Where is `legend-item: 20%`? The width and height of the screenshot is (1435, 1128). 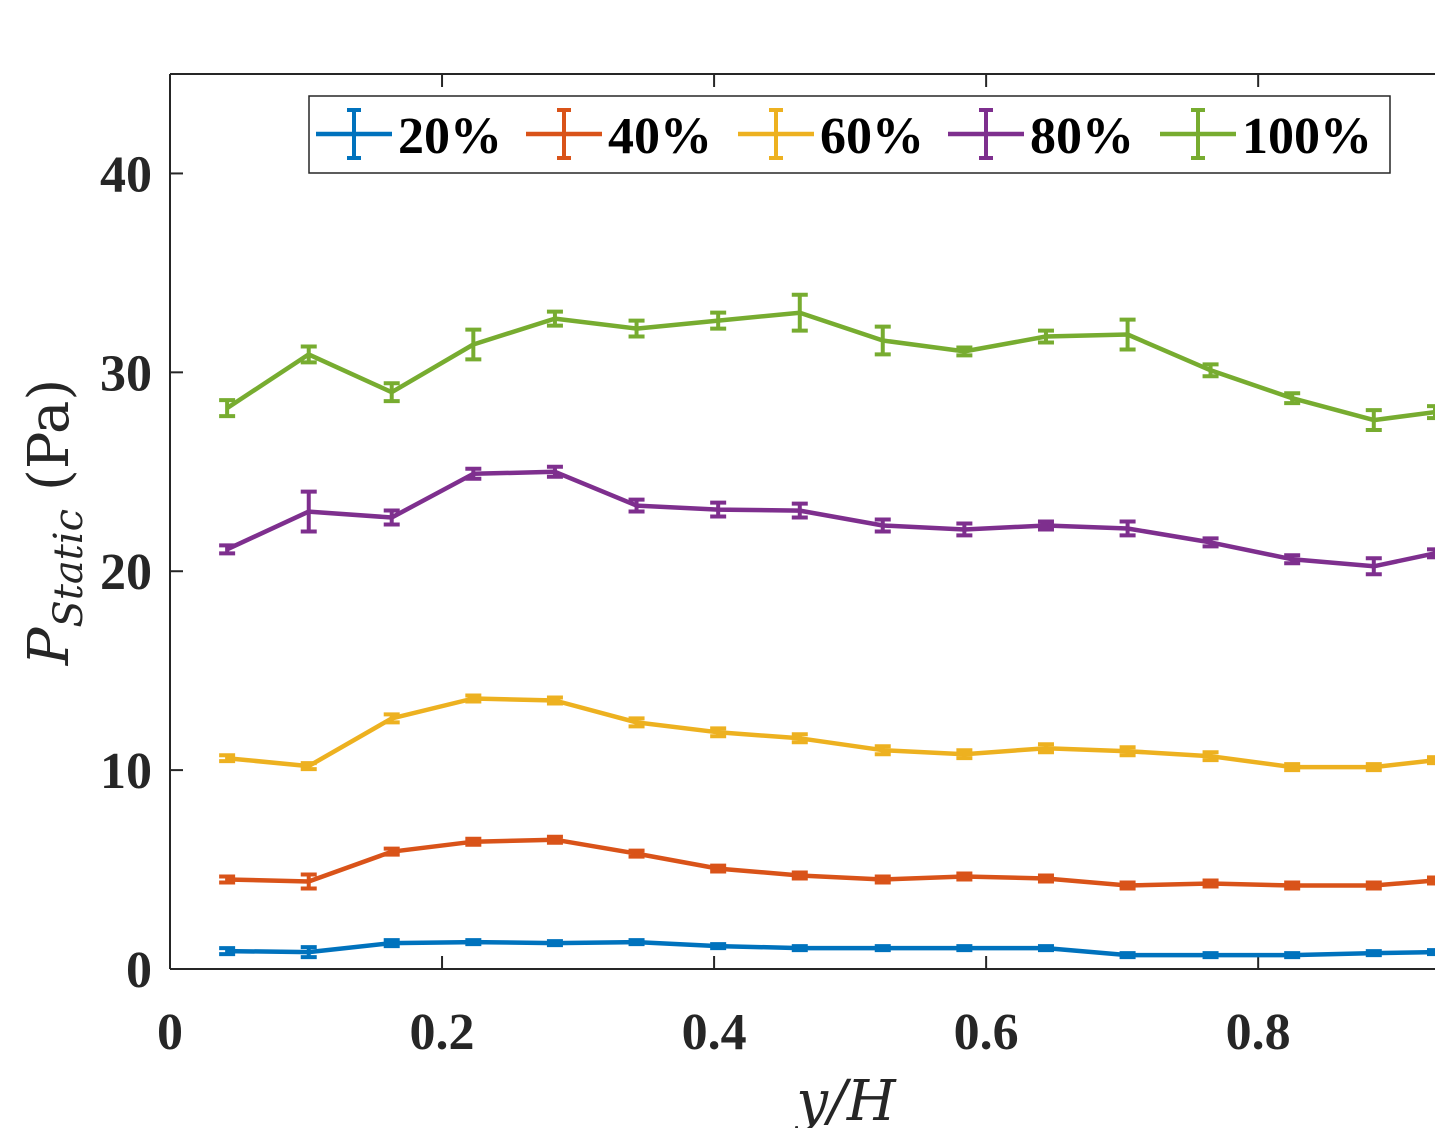
legend-item: 20% is located at coordinates (409, 136).